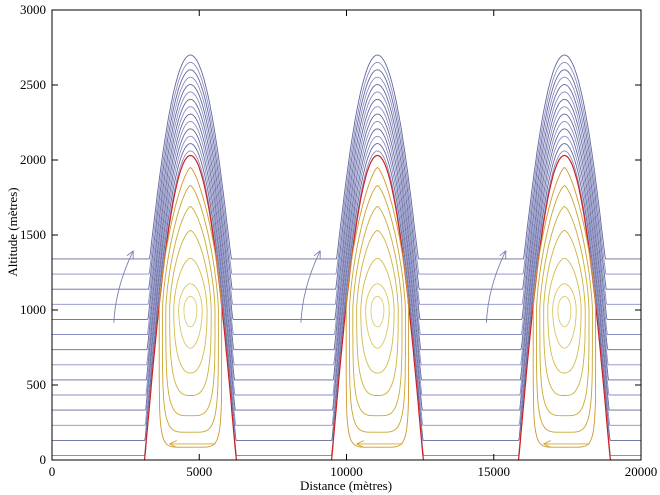 This screenshot has width=660, height=495. Describe the element at coordinates (12, 232) in the screenshot. I see `y-axis-title: Altitude (mètres)` at that location.